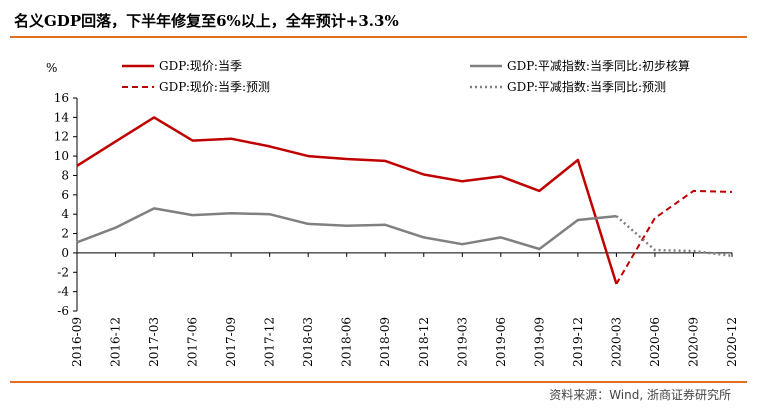 This screenshot has width=757, height=410. Describe the element at coordinates (63, 272) in the screenshot. I see `y-tick-label: -2` at that location.